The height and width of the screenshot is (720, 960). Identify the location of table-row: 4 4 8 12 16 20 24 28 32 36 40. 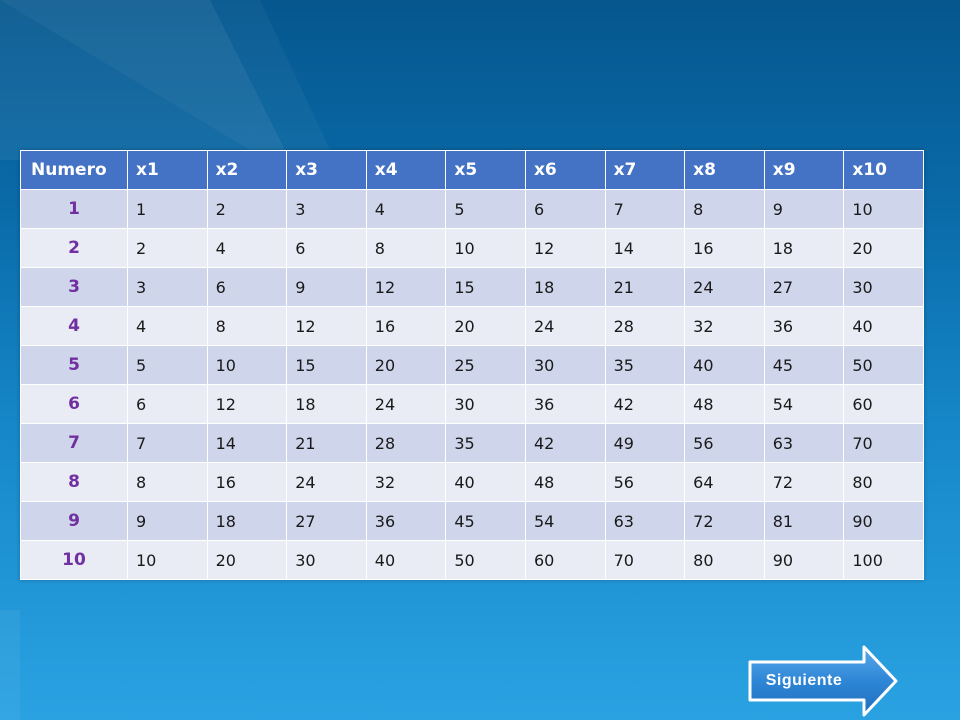
(472, 326).